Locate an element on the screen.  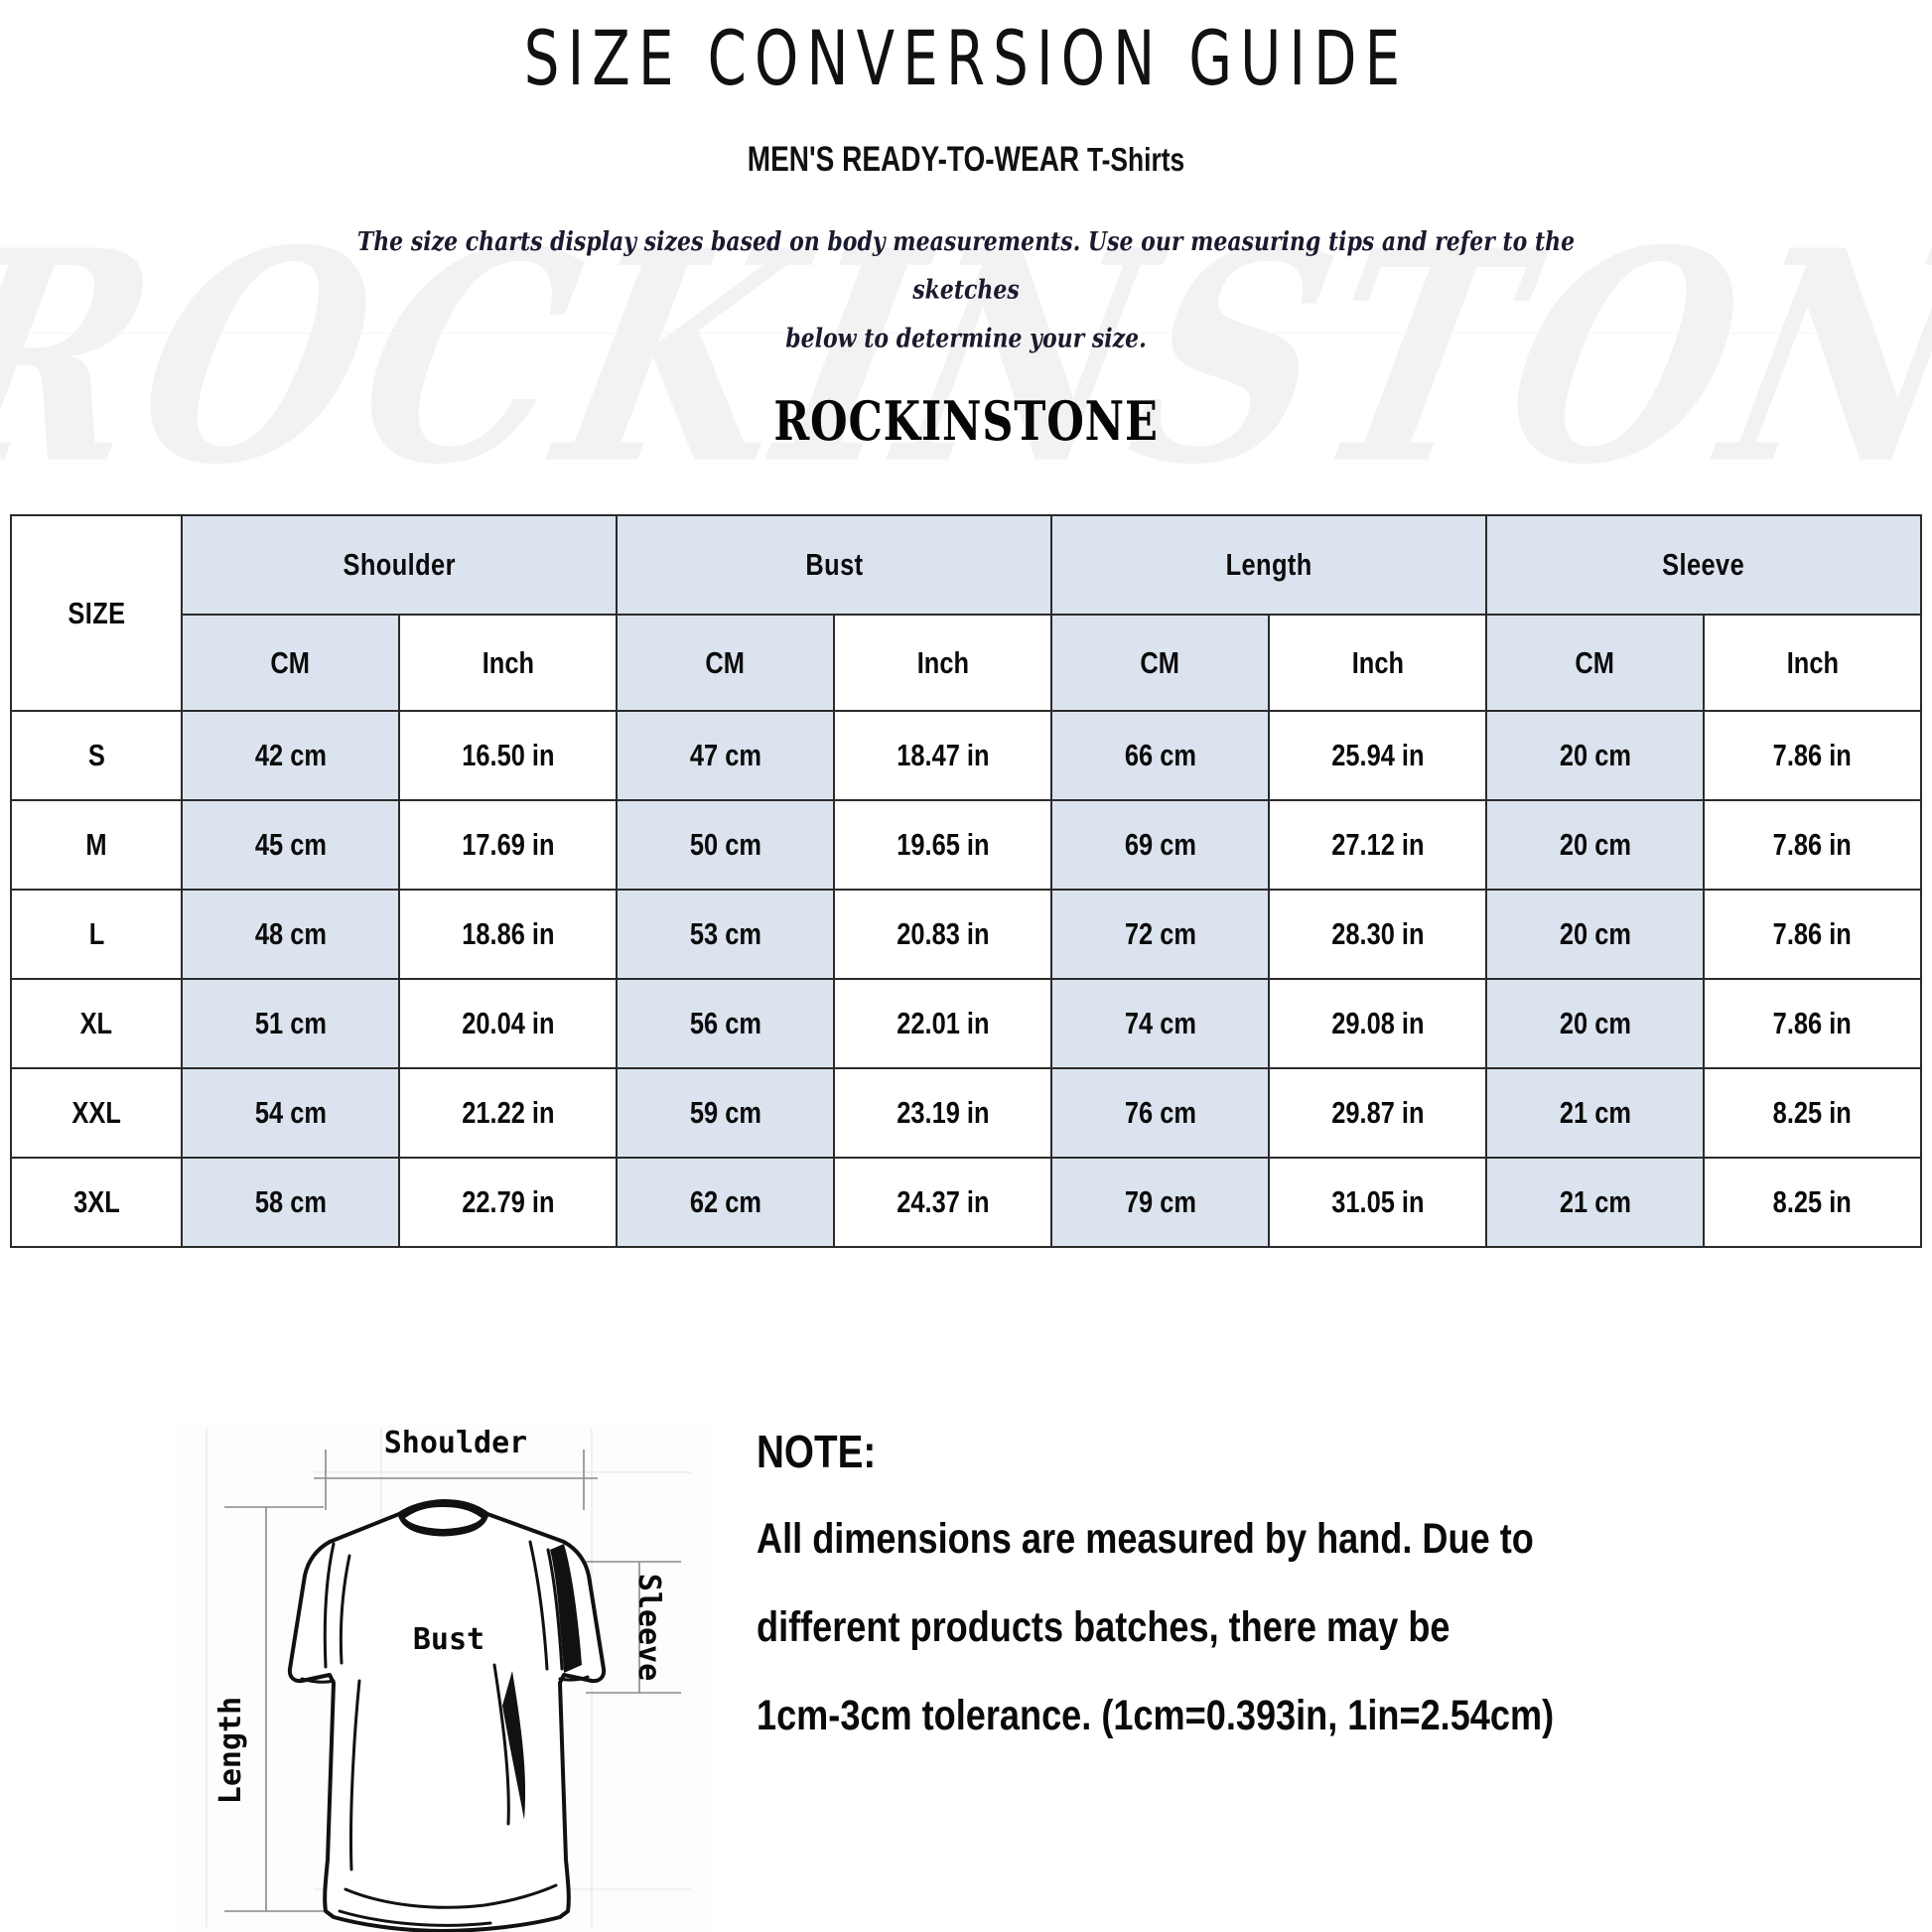
header-size: SIZE is located at coordinates (97, 613).